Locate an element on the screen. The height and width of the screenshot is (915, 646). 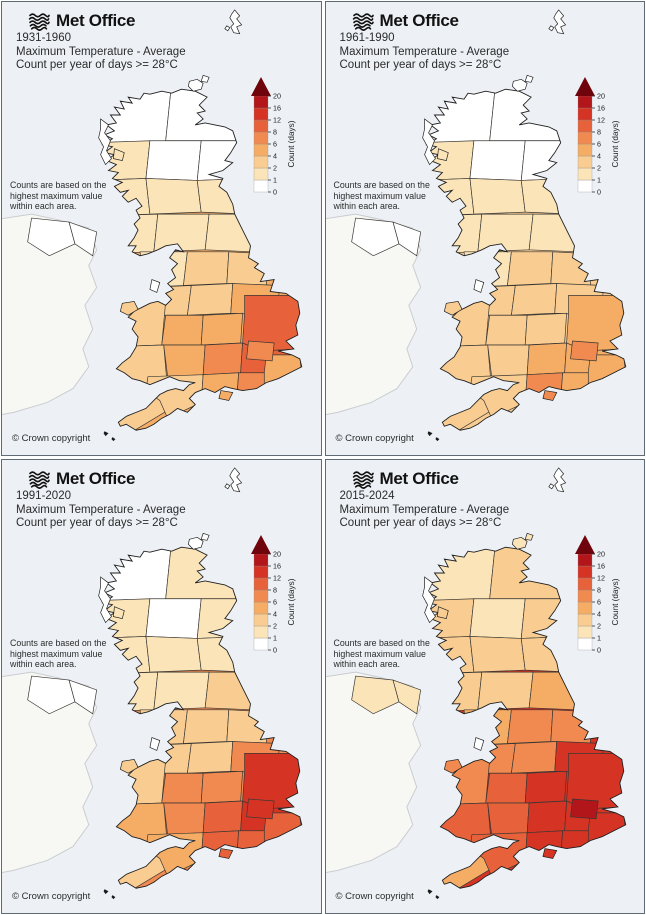
period-label: 2015-2024 is located at coordinates (367, 496).